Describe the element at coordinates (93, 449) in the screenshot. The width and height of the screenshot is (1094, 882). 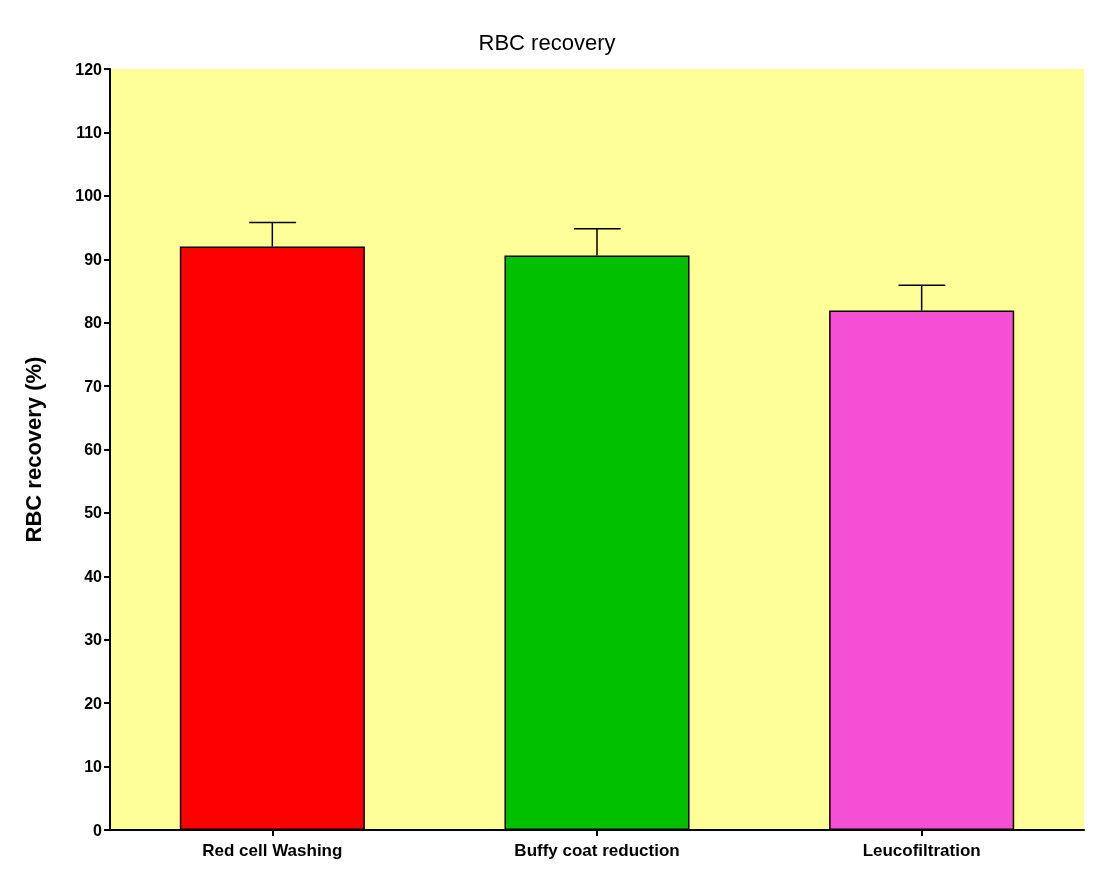
I see `y-tick-label: 60` at that location.